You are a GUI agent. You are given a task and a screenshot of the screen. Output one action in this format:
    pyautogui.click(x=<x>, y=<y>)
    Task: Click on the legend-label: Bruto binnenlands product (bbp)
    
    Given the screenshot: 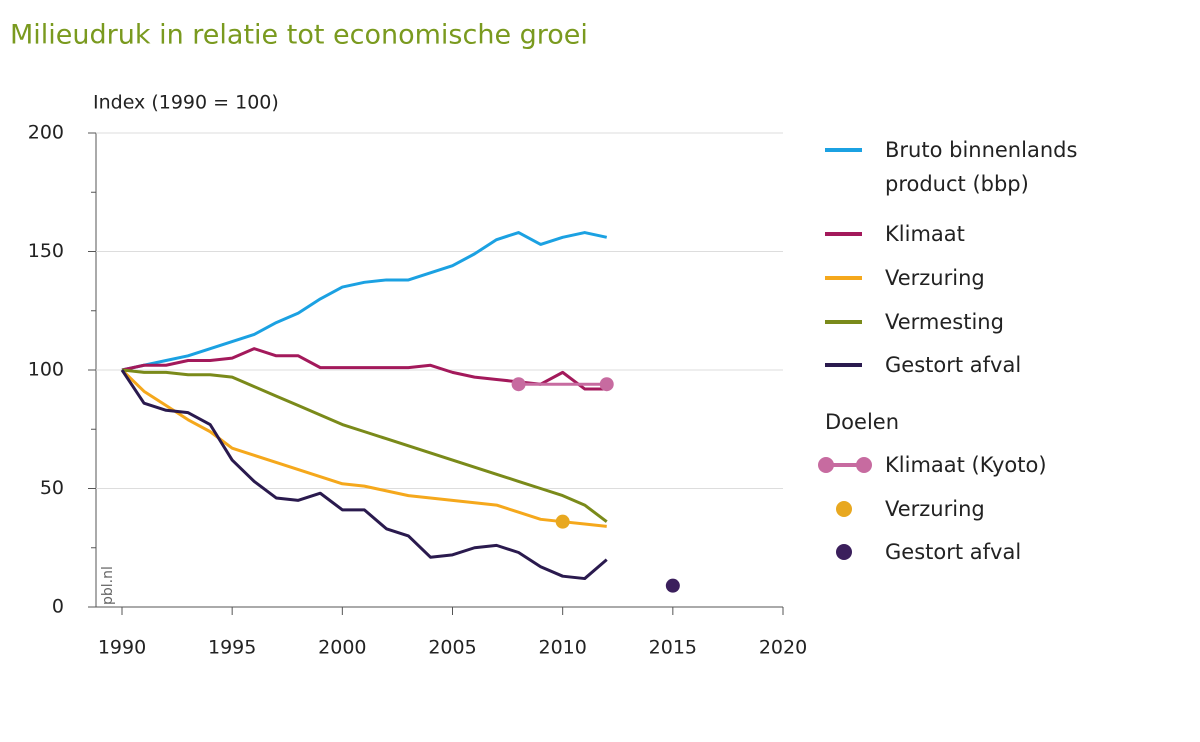 What is the action you would take?
    pyautogui.click(x=981, y=167)
    